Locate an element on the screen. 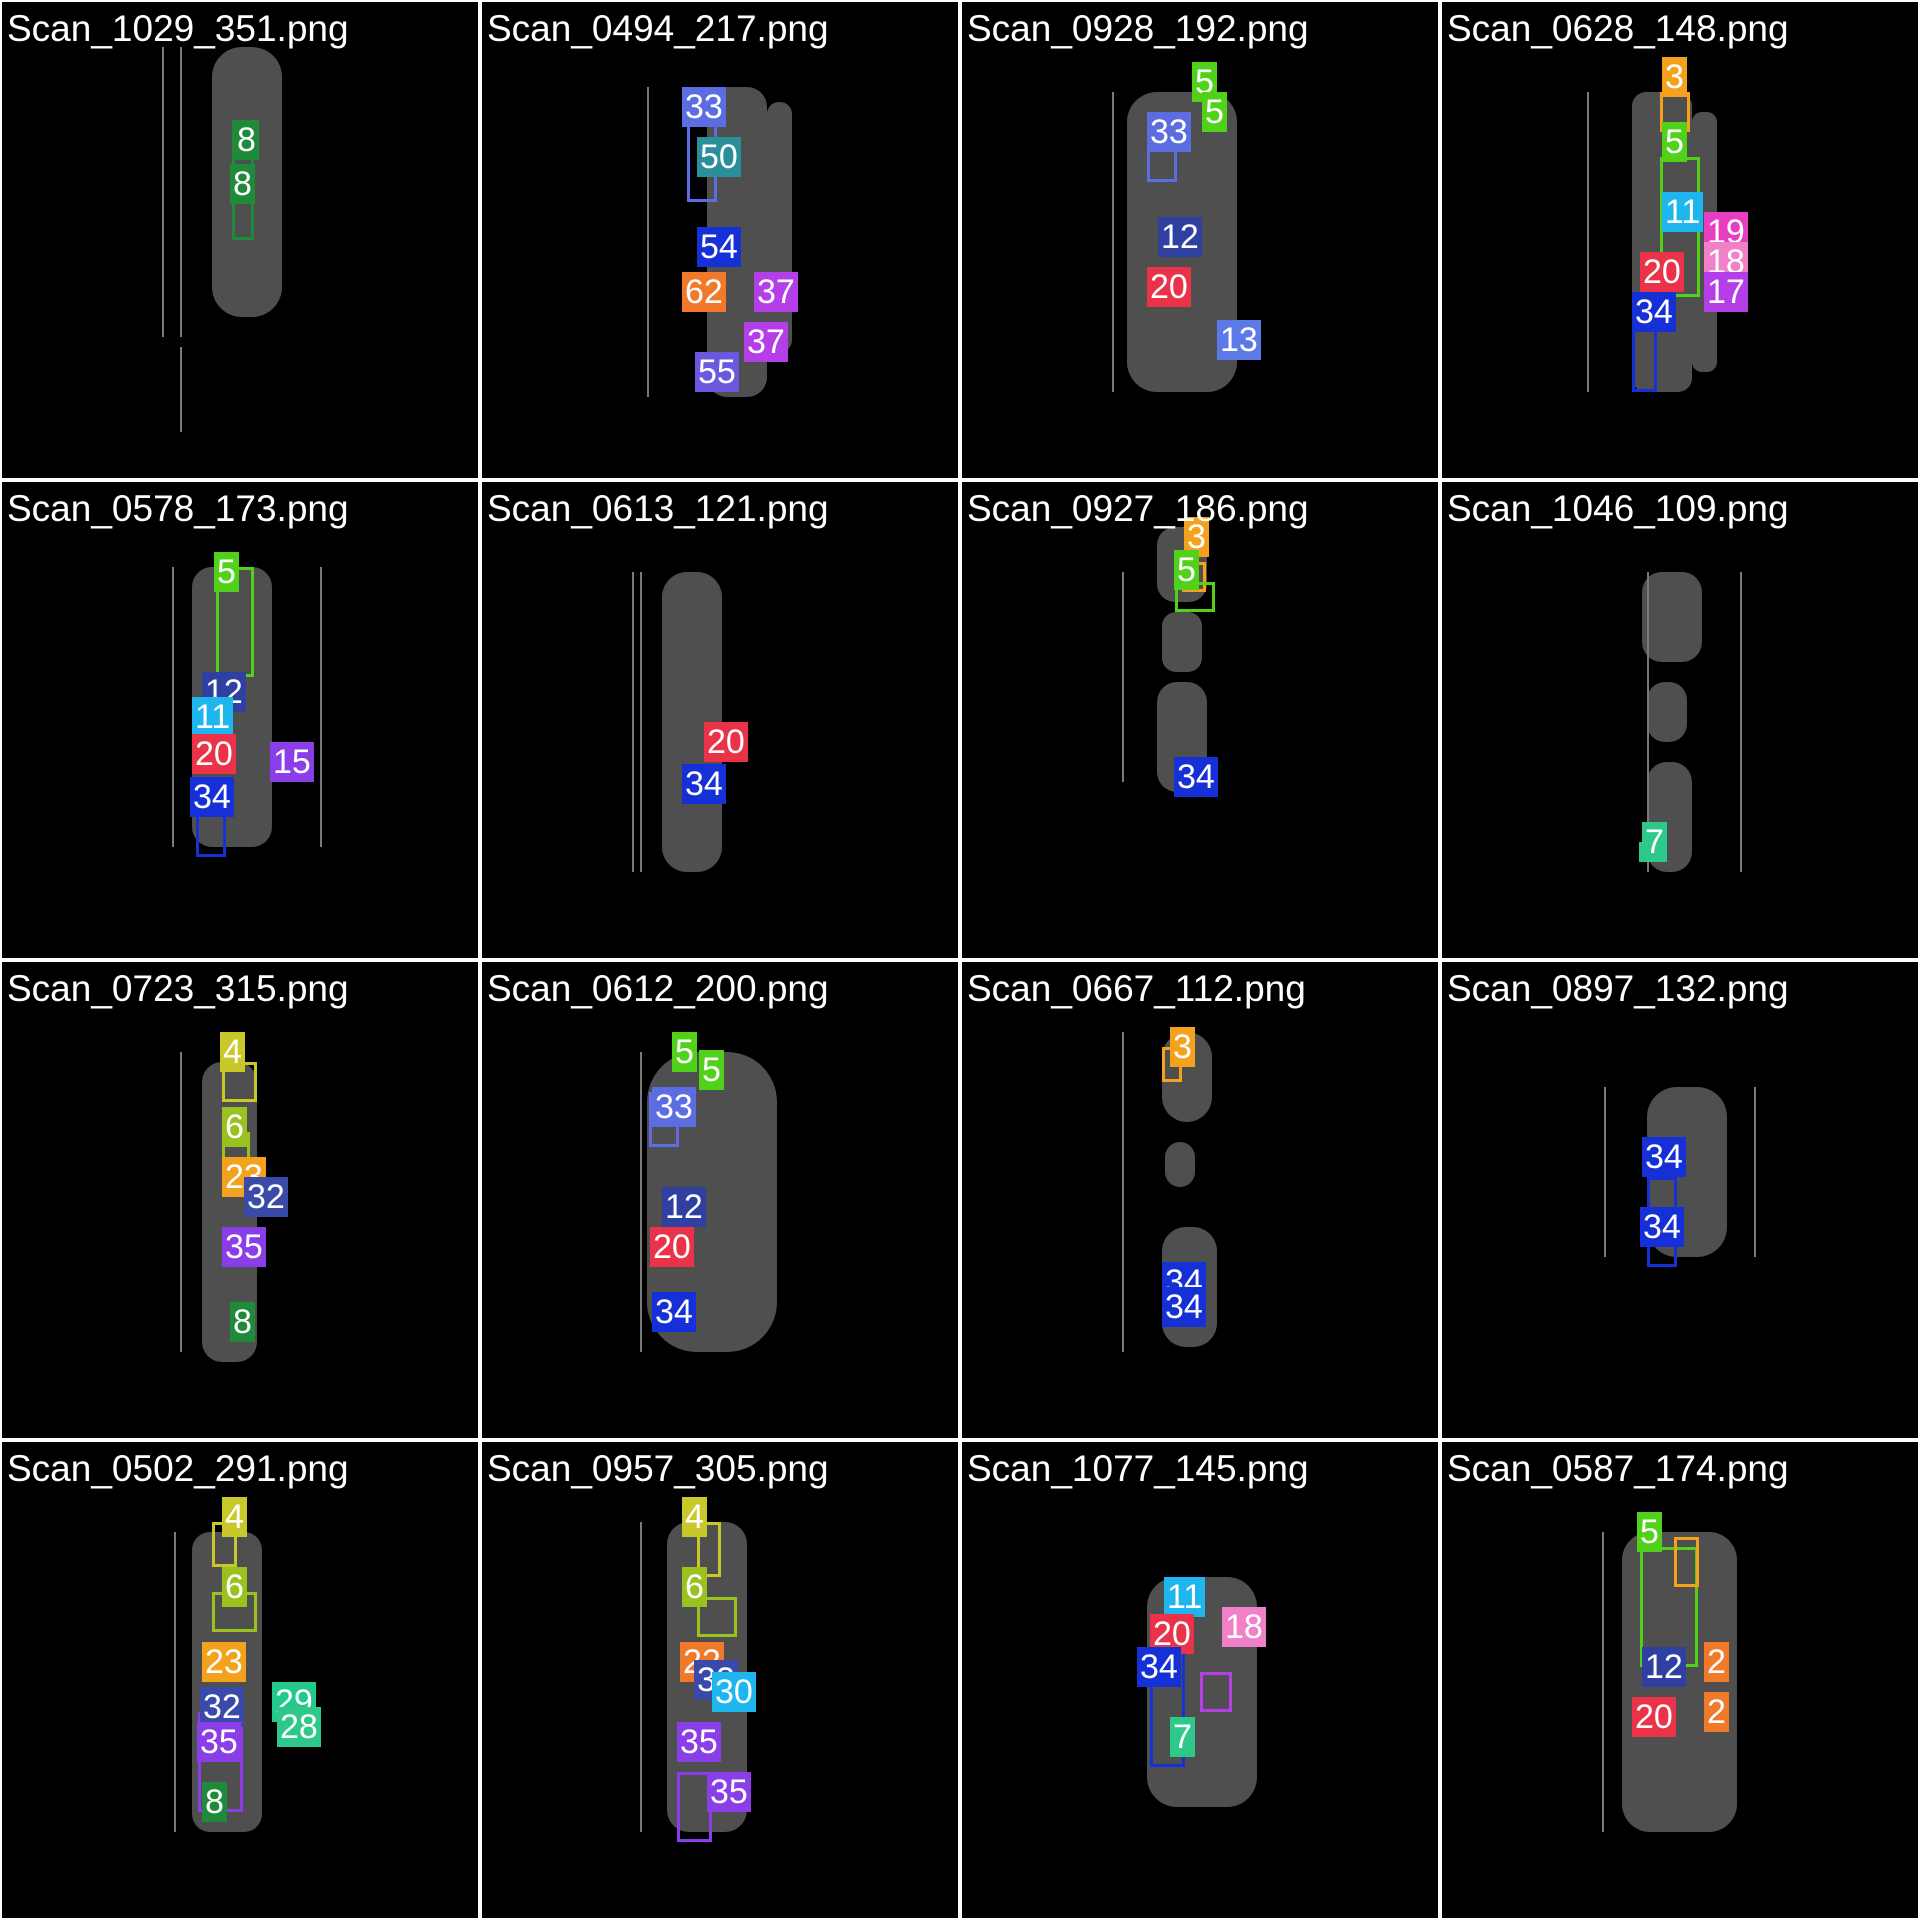  scan-tile: Scan_0723_315.png462332358 is located at coordinates (240, 1200).